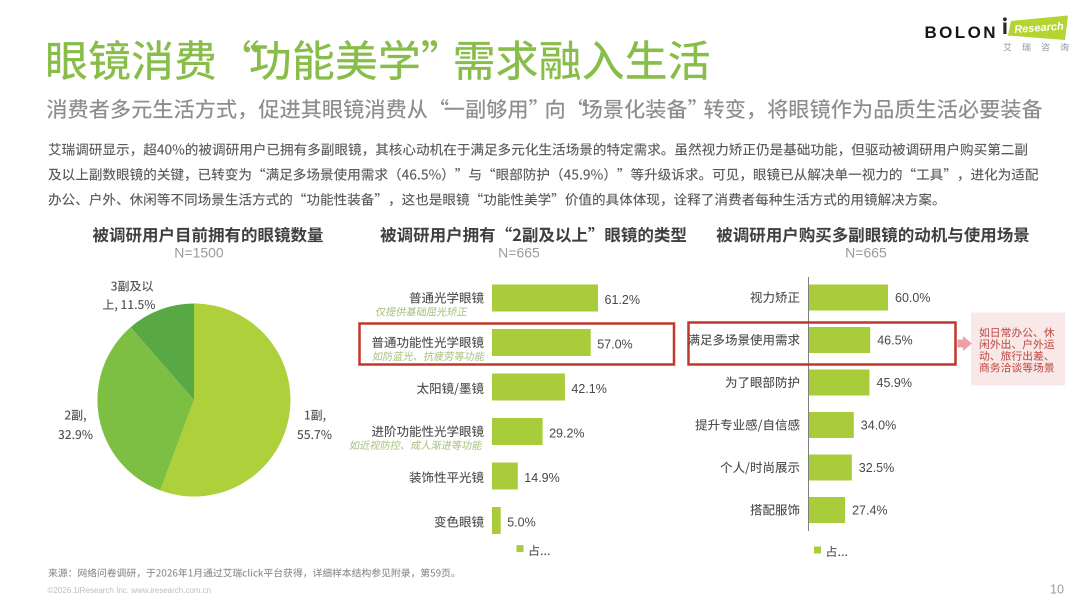  I want to click on svg-text: 27.4%, so click(869, 511).